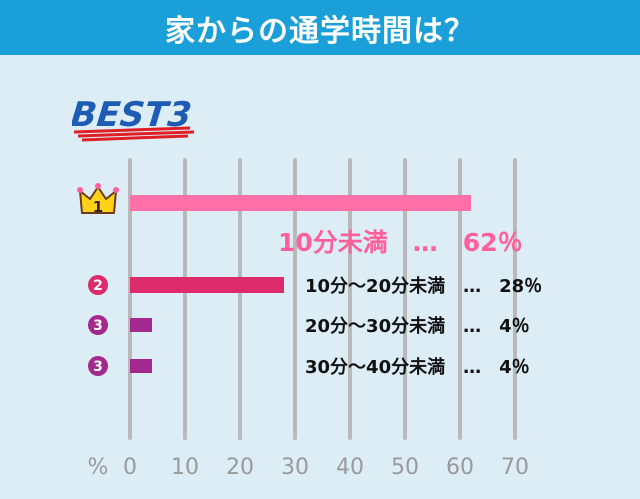 The height and width of the screenshot is (499, 640). Describe the element at coordinates (400, 242) in the screenshot. I see `data-label-rank-1: 10分未満 … 62％` at that location.